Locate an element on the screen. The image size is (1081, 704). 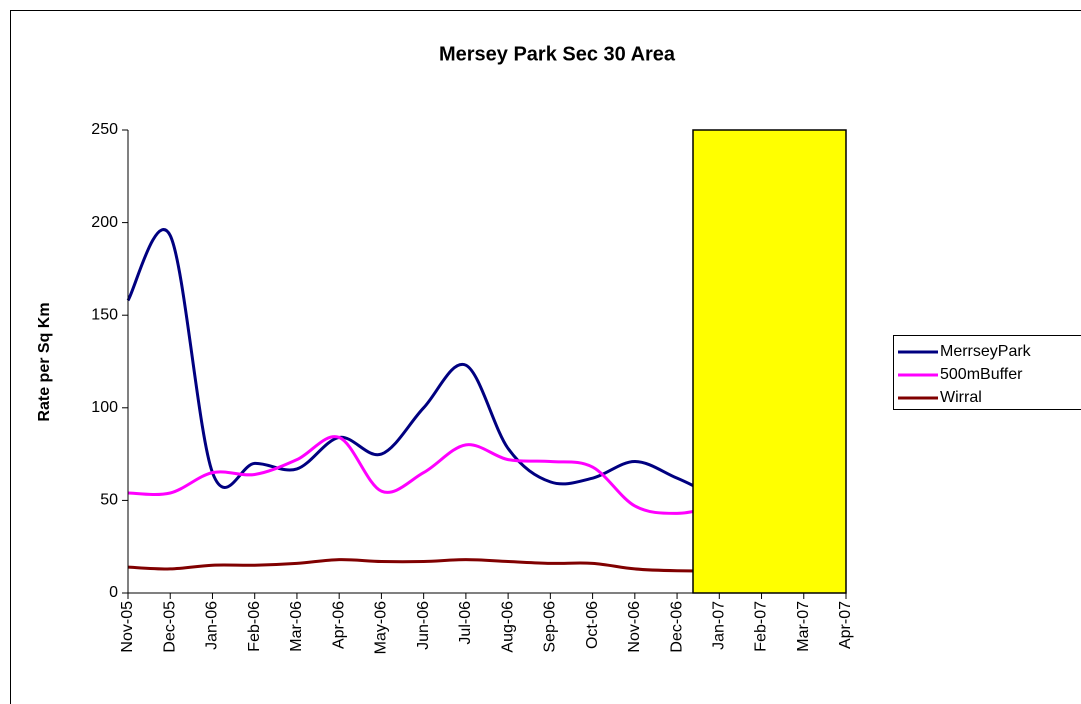
chart-title: Mersey Park Sec 30 Area is located at coordinates (557, 54).